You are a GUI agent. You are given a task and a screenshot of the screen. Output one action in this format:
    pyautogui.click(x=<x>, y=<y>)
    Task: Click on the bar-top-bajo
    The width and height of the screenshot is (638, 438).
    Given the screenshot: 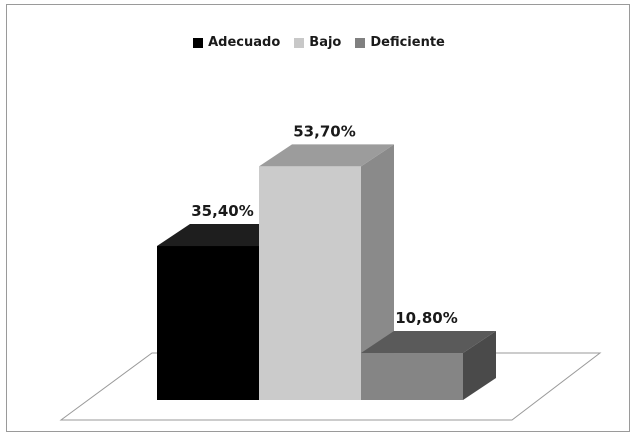 What is the action you would take?
    pyautogui.click(x=326, y=155)
    